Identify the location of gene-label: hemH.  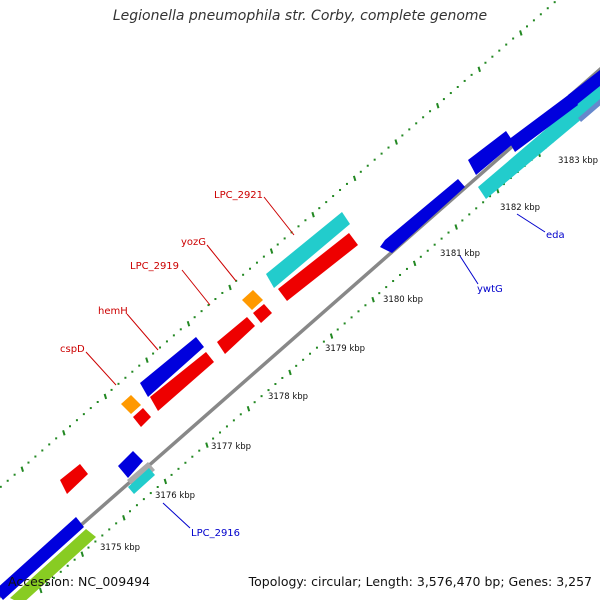
(113, 311).